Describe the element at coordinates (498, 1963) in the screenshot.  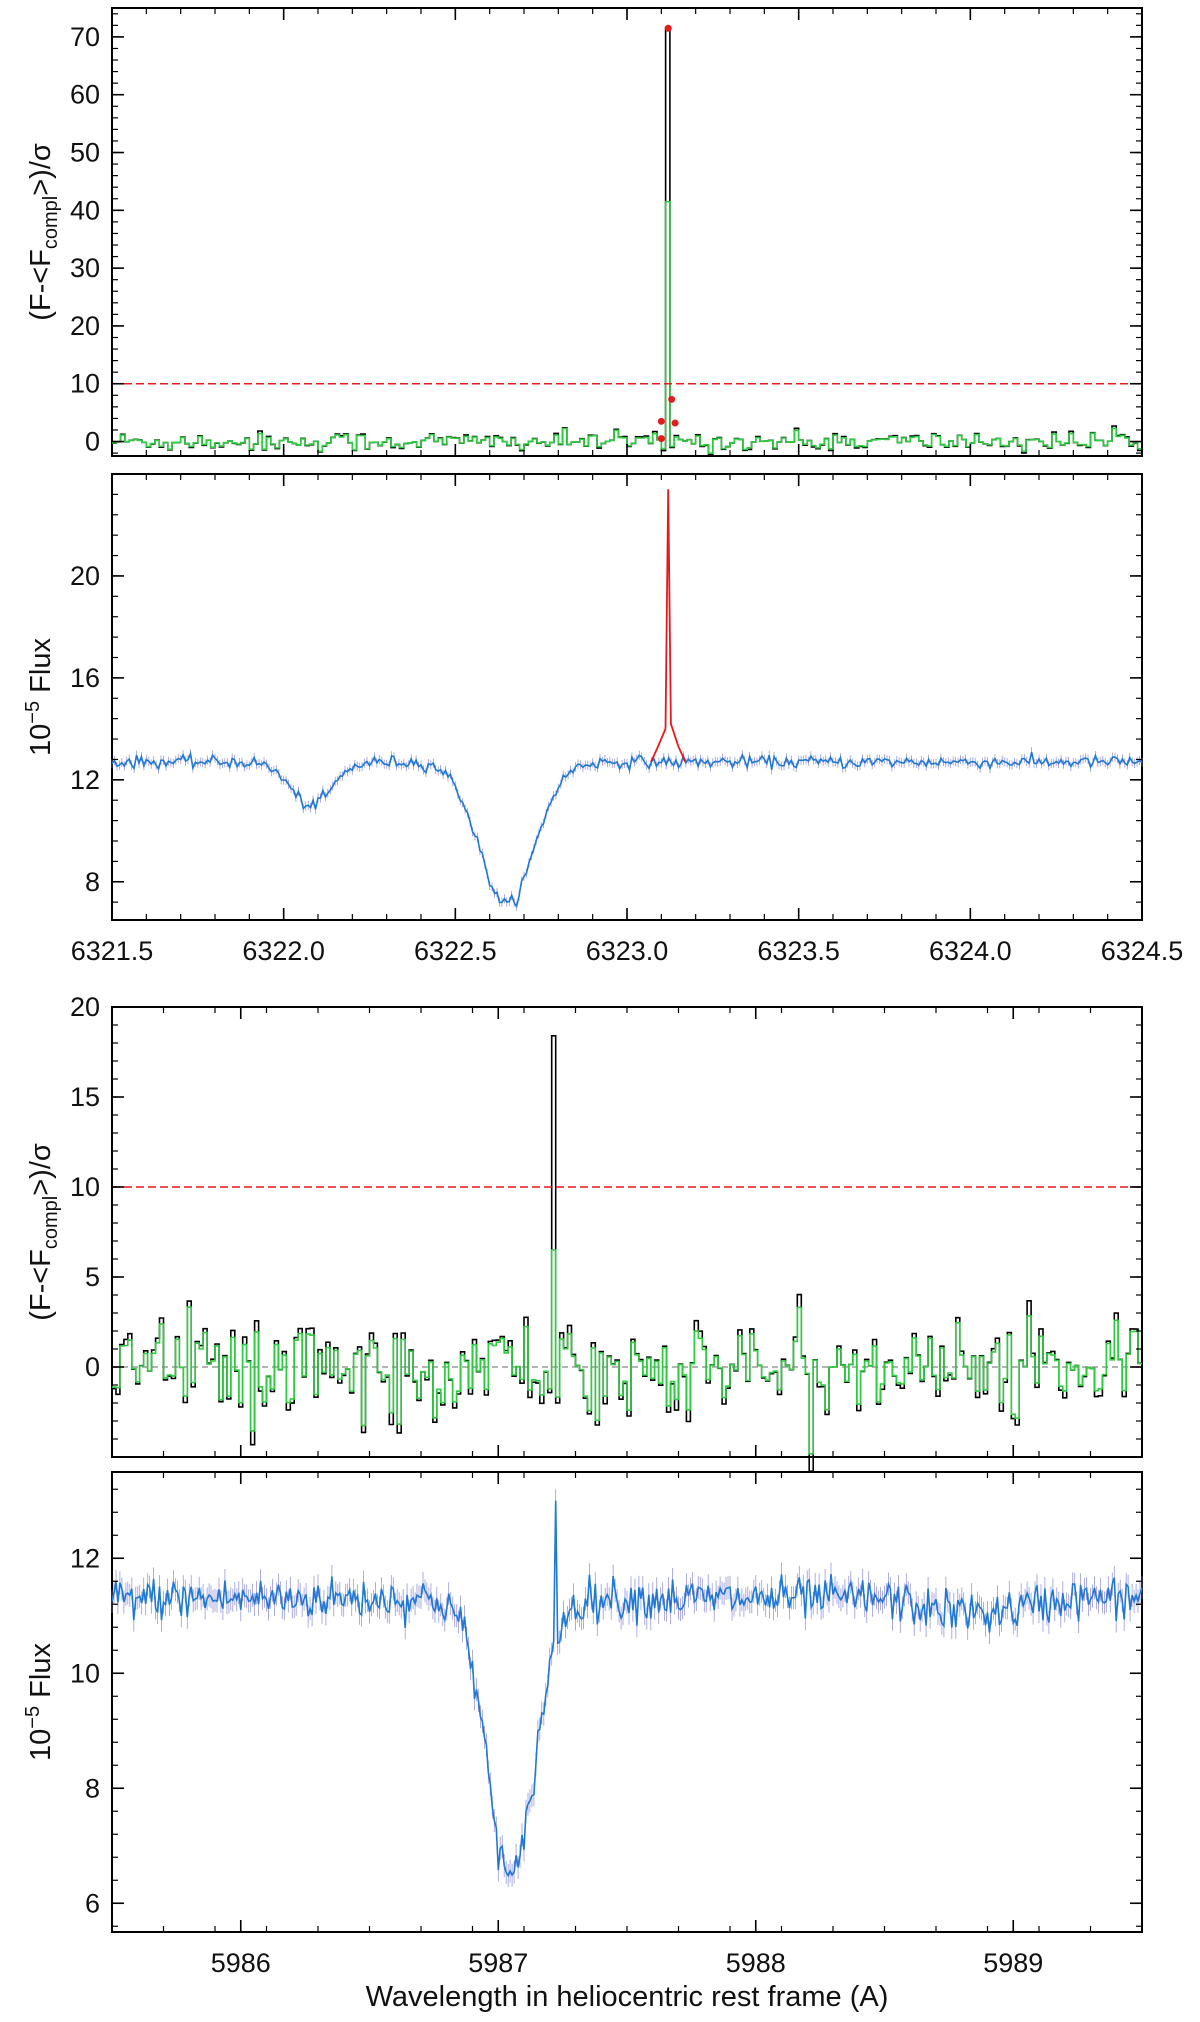
I see `x-tick-label: 5987` at that location.